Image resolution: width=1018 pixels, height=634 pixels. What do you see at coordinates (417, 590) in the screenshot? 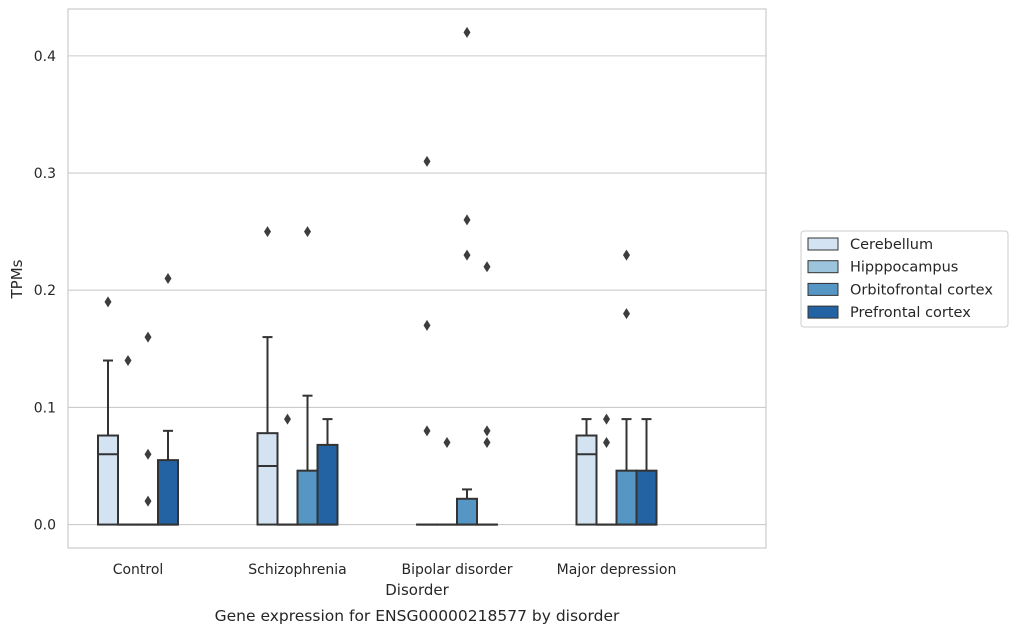
I see `x-axis-label: Disorder` at bounding box center [417, 590].